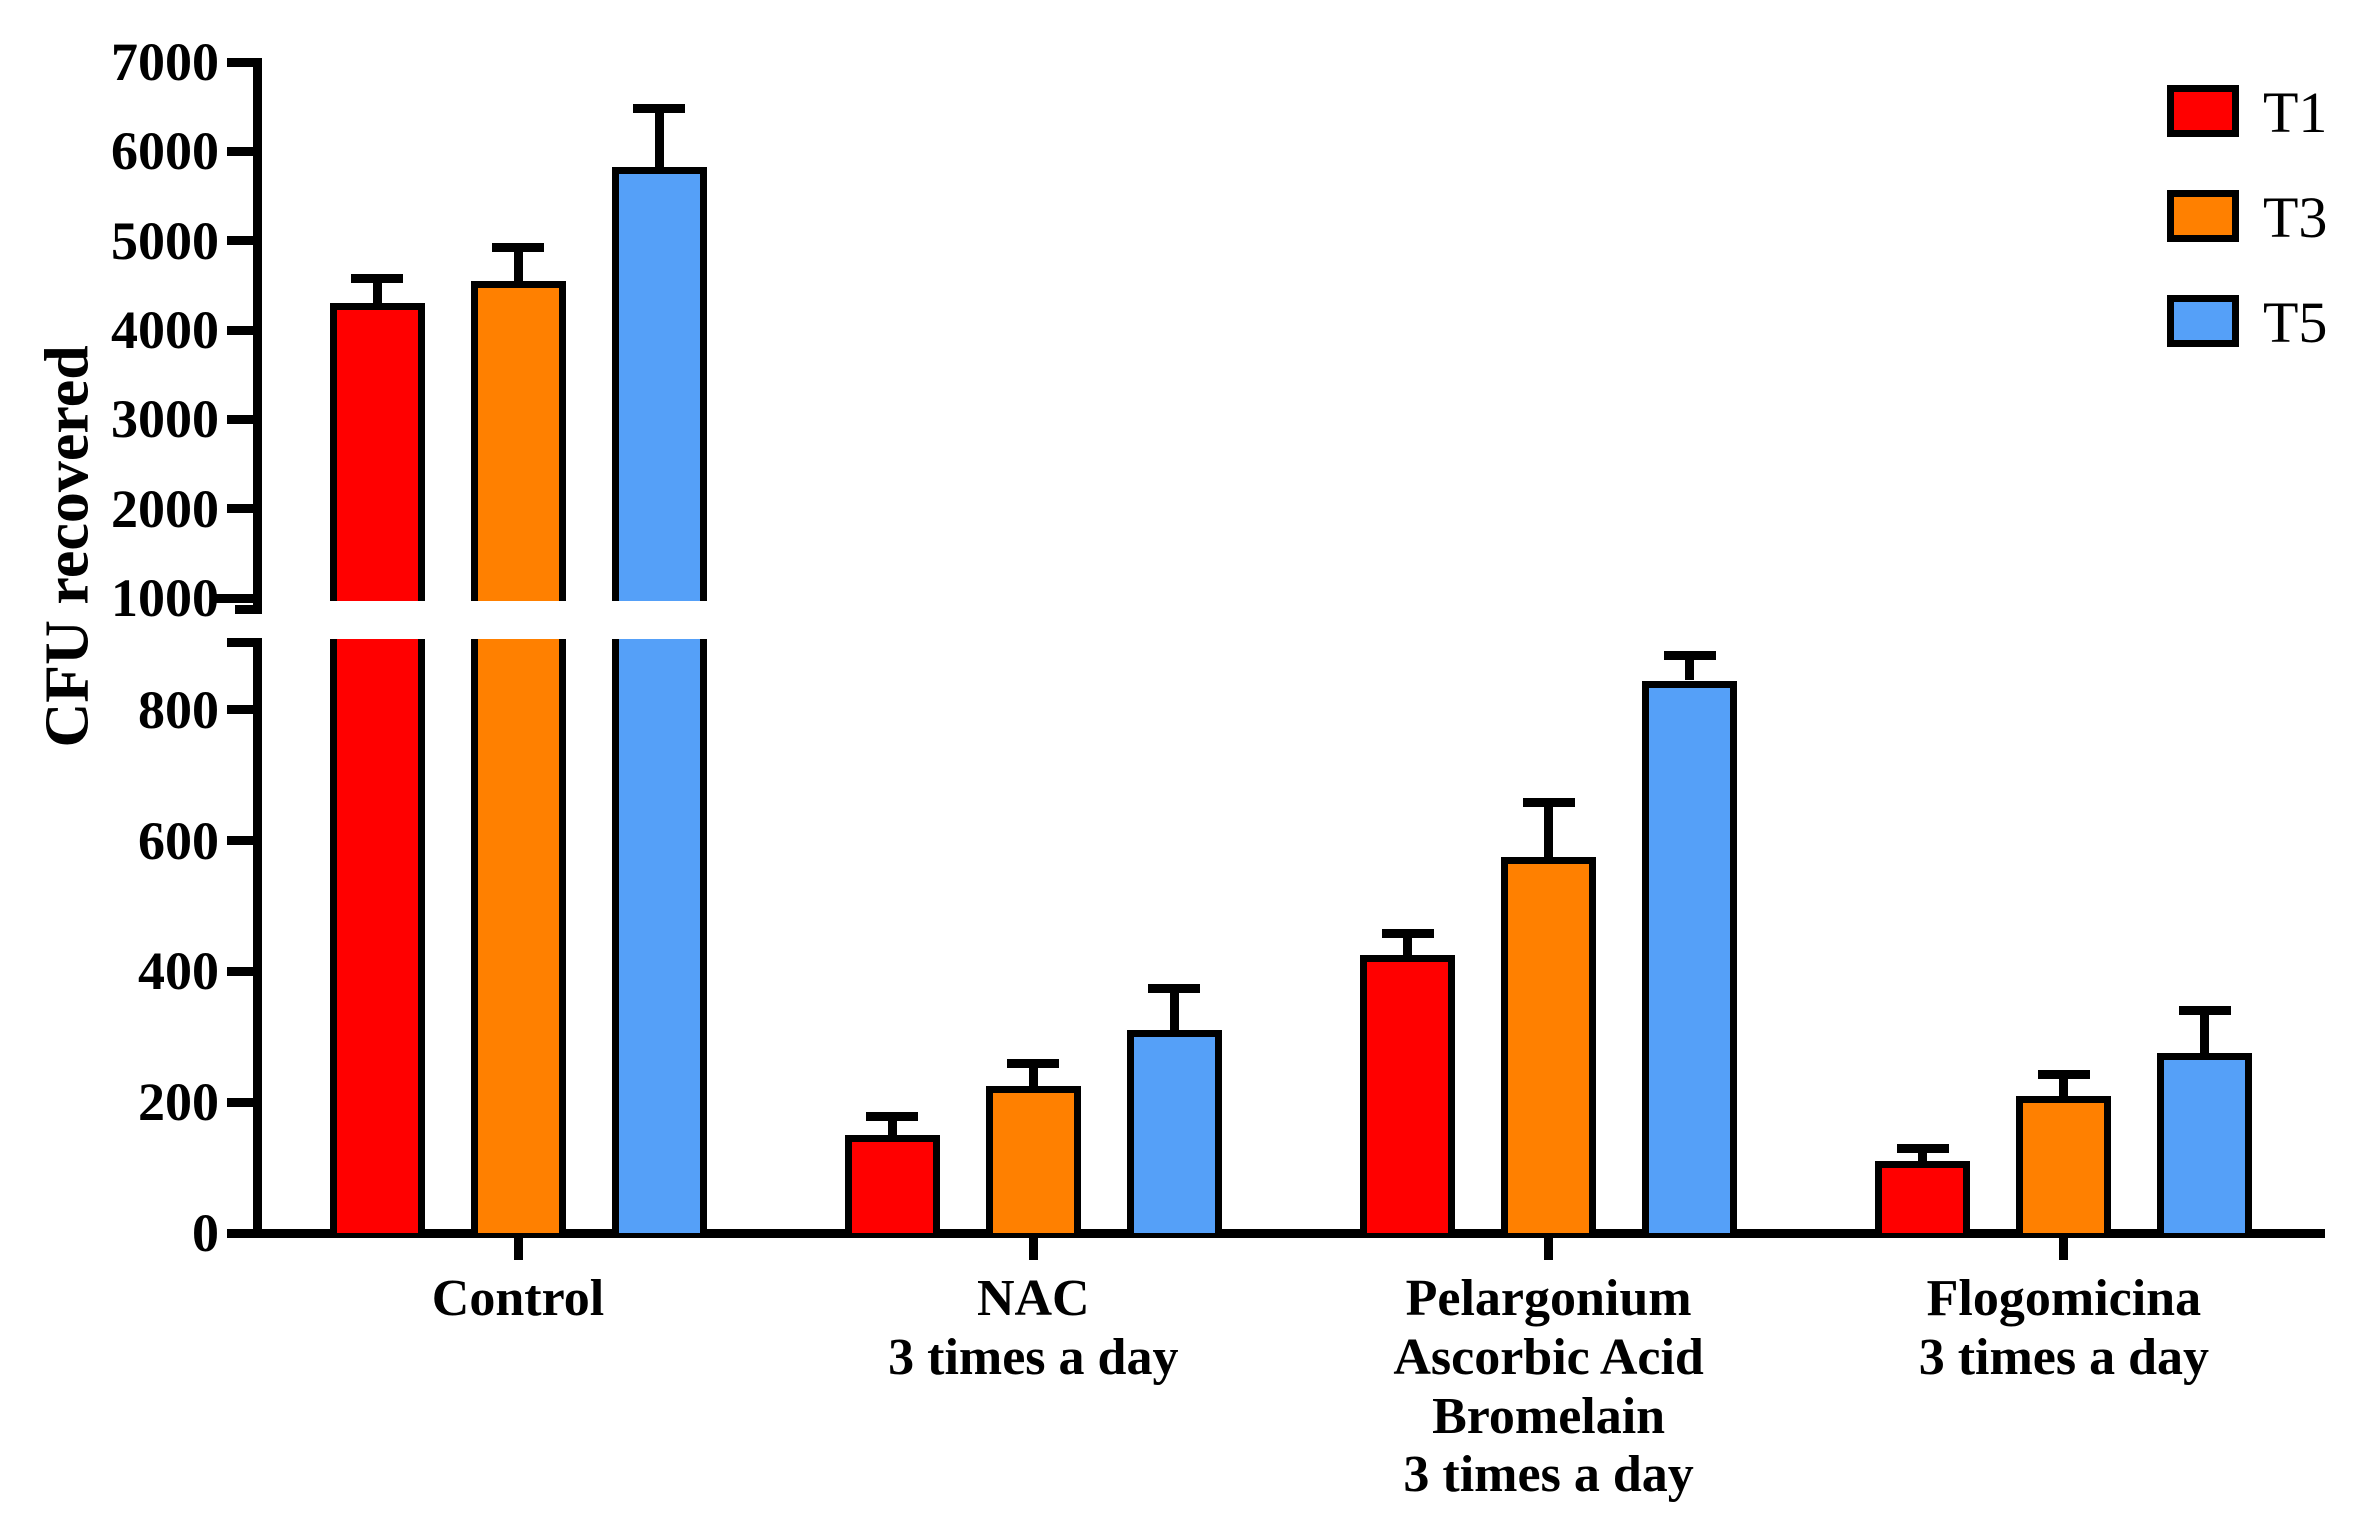  What do you see at coordinates (892, 1183) in the screenshot?
I see `bar-t1-category1` at bounding box center [892, 1183].